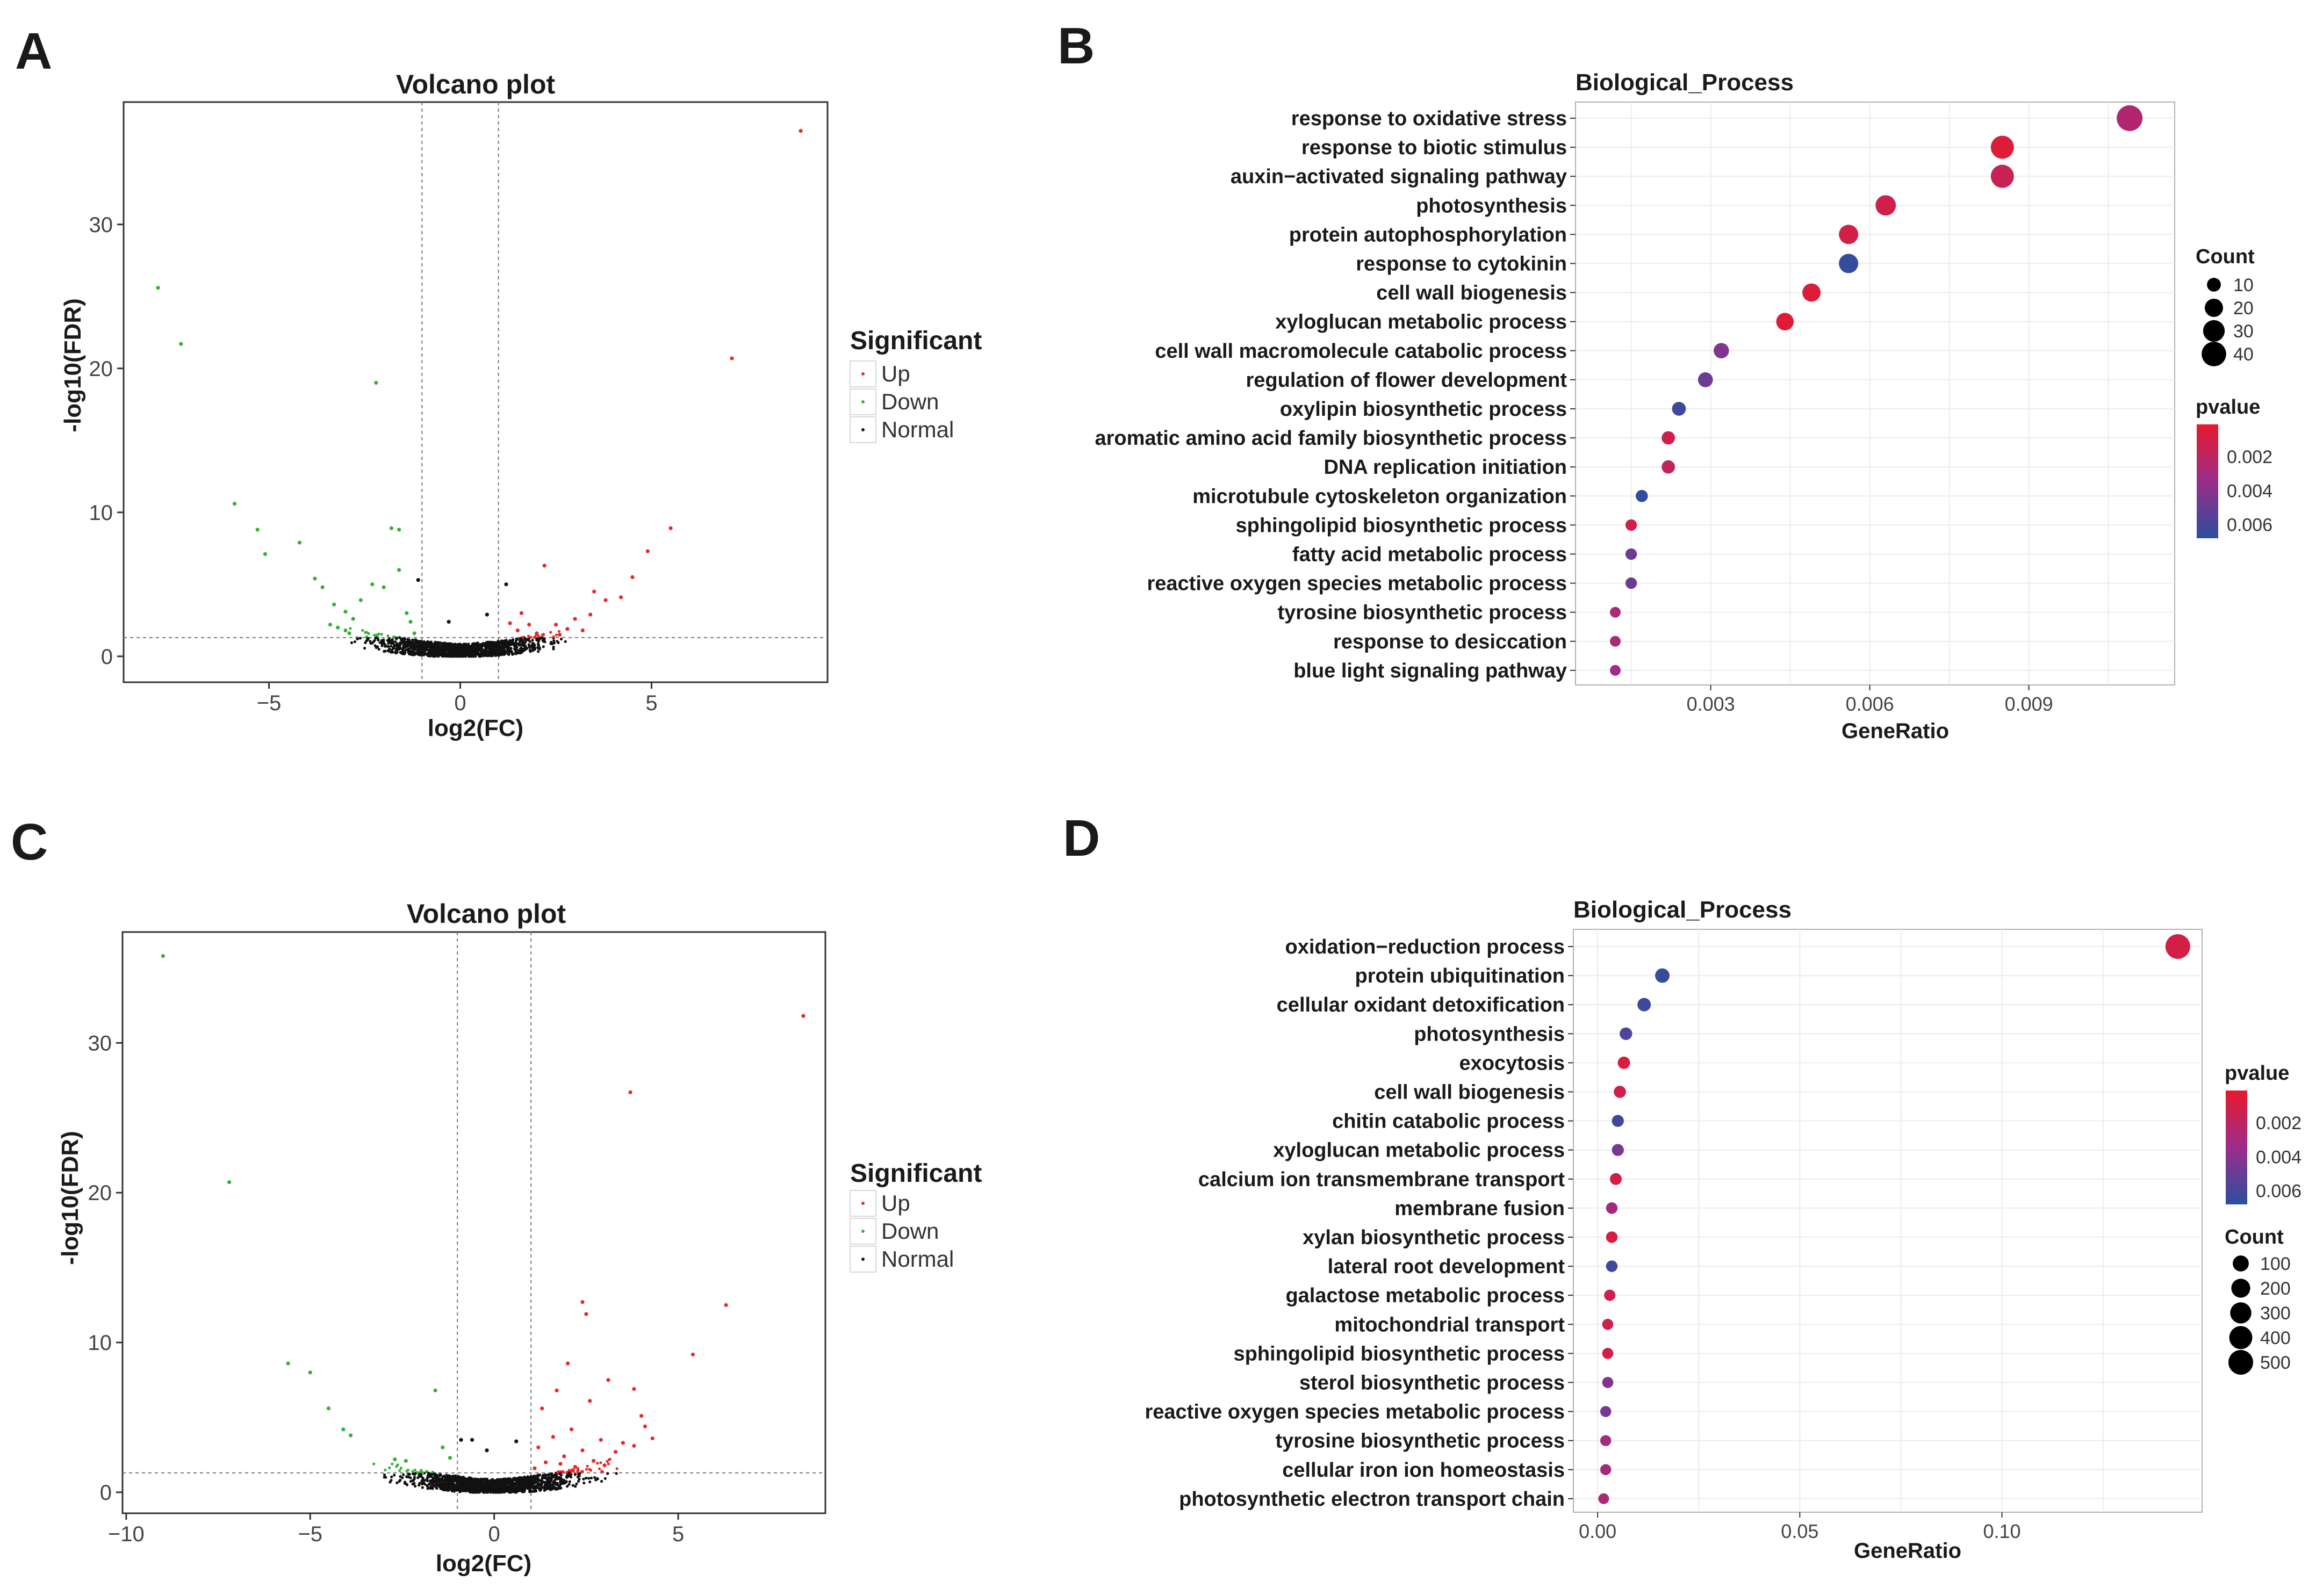 This screenshot has width=2316, height=1596. Describe the element at coordinates (1870, 704) in the screenshot. I see `x-tick-label: 0.006` at that location.